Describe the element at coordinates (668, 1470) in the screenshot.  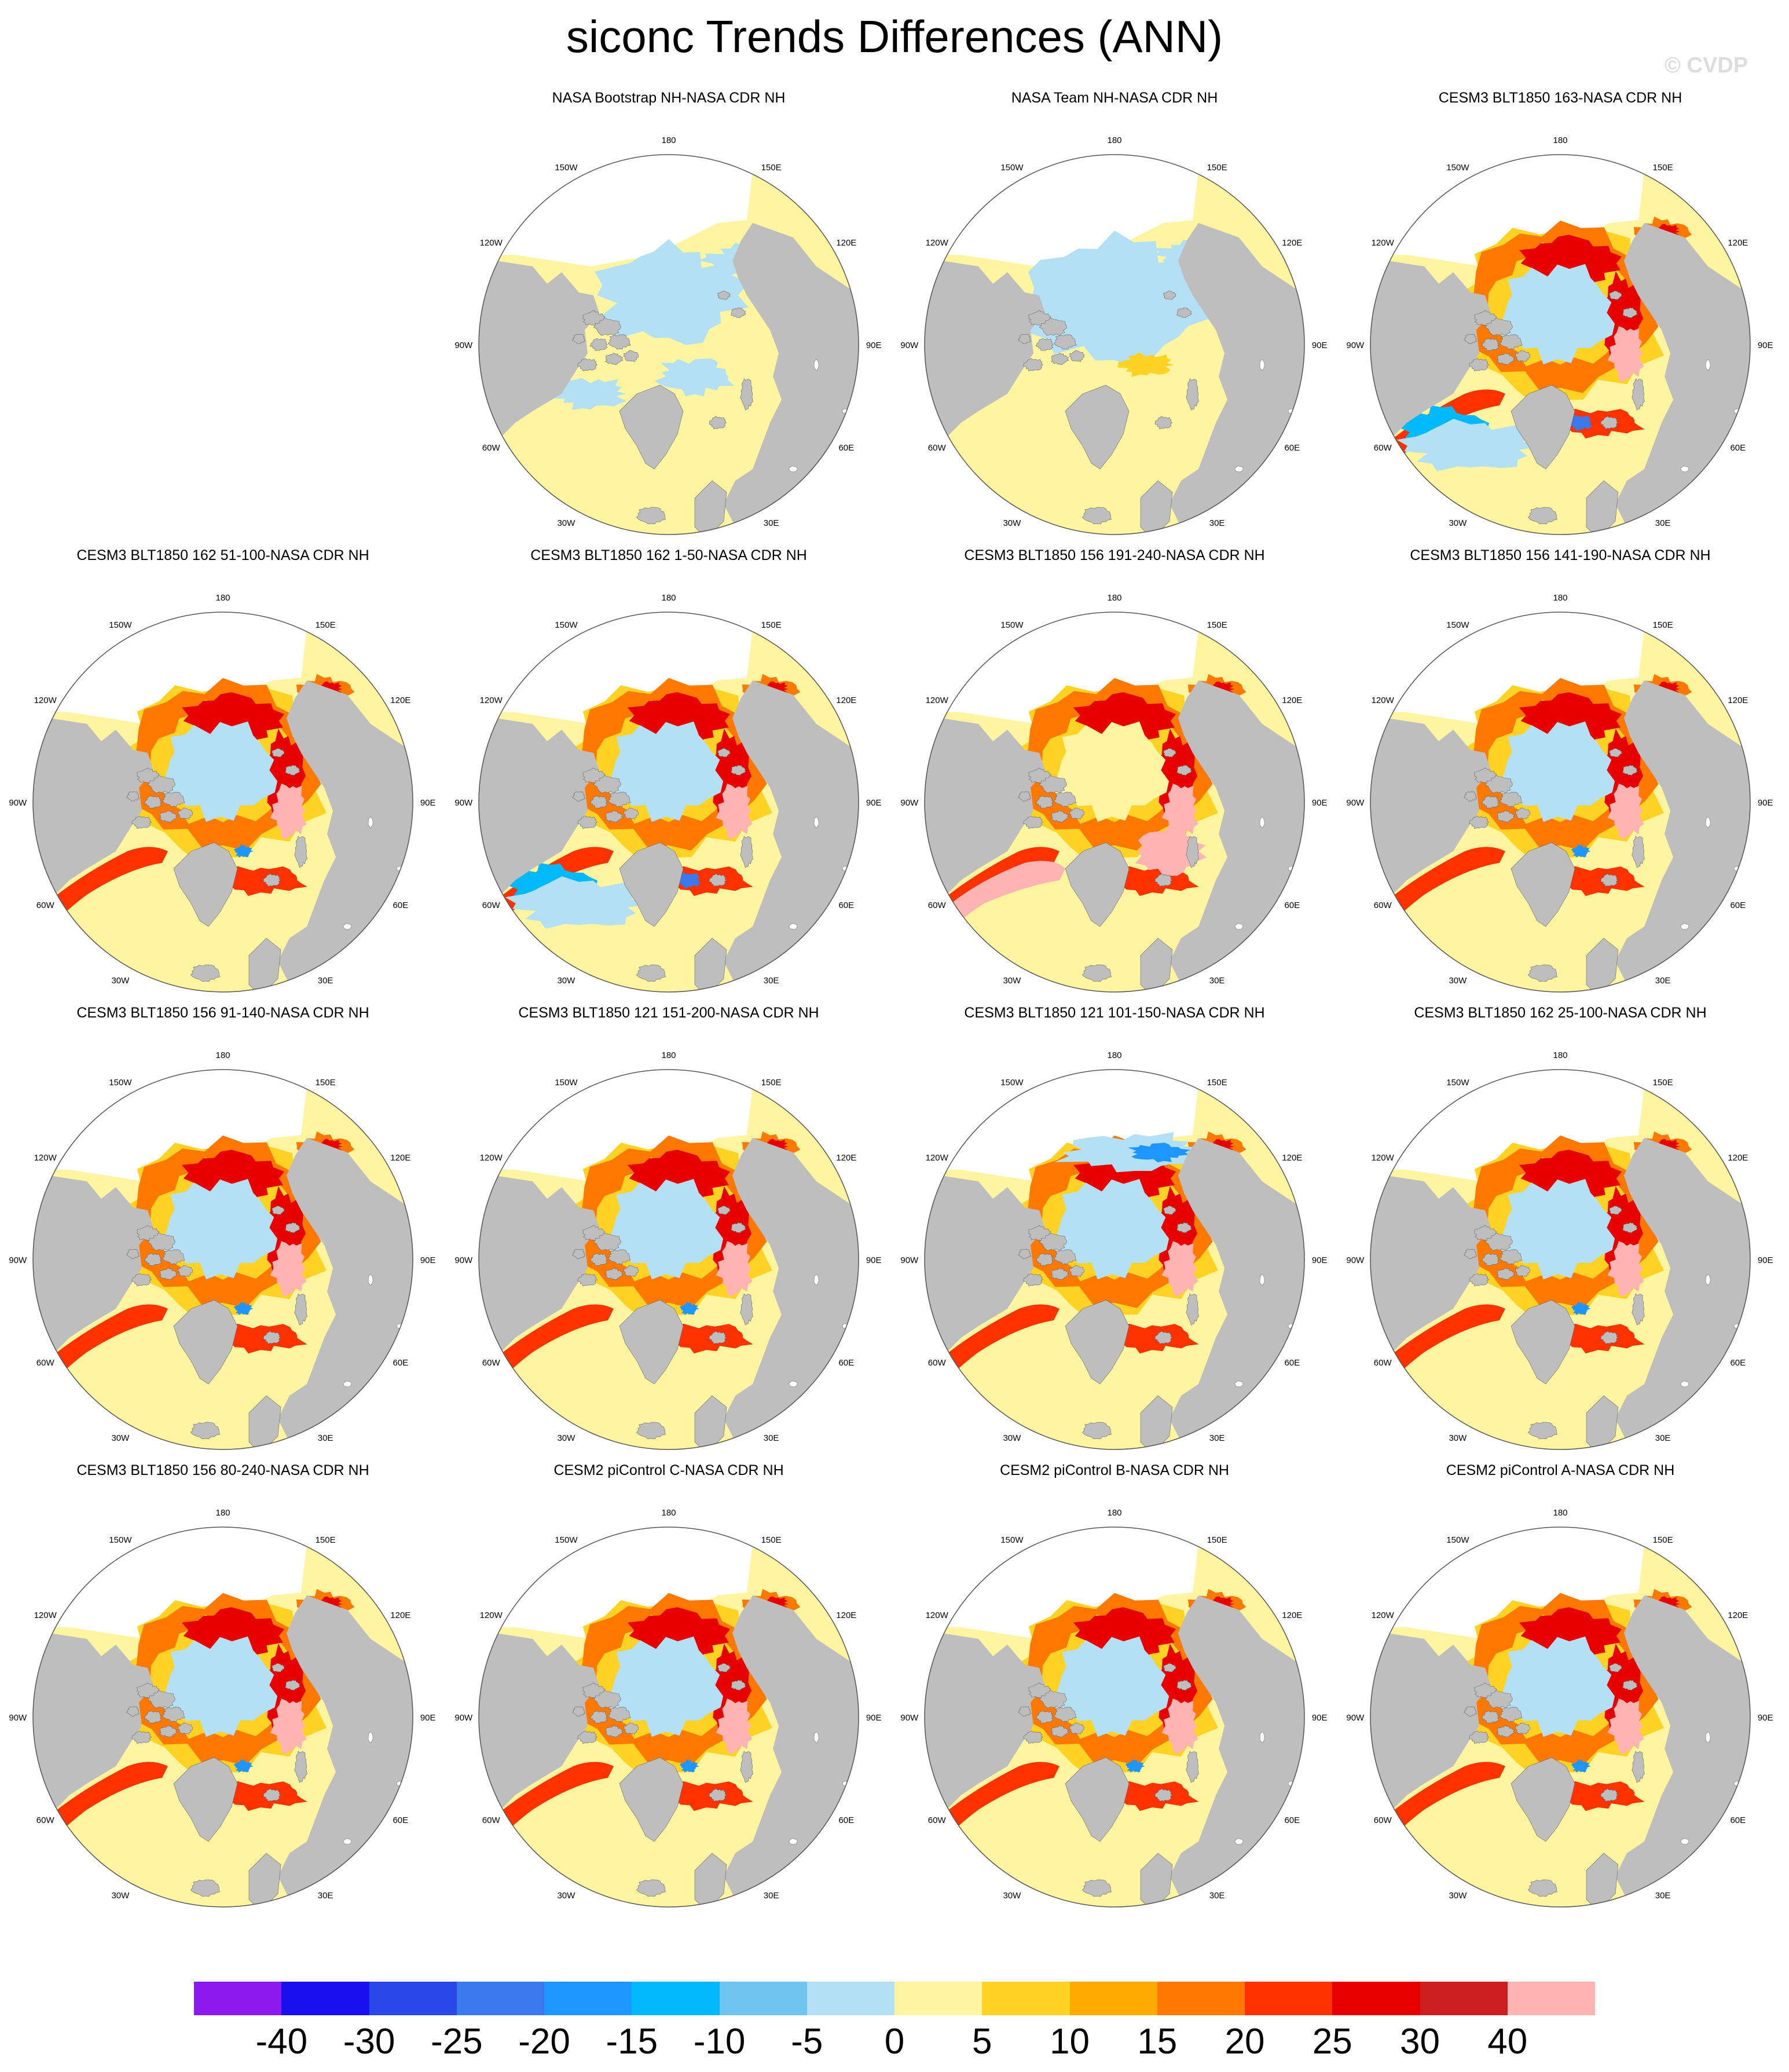
I see `panel-title: CESM2 piControl C-NASA CDR NH` at that location.